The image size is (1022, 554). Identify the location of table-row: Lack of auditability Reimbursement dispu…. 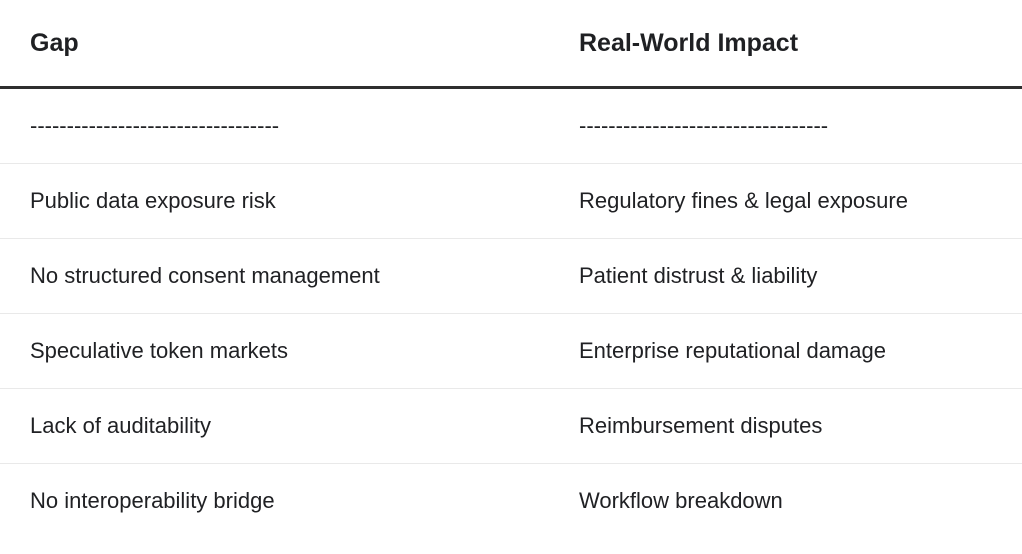
(511, 426).